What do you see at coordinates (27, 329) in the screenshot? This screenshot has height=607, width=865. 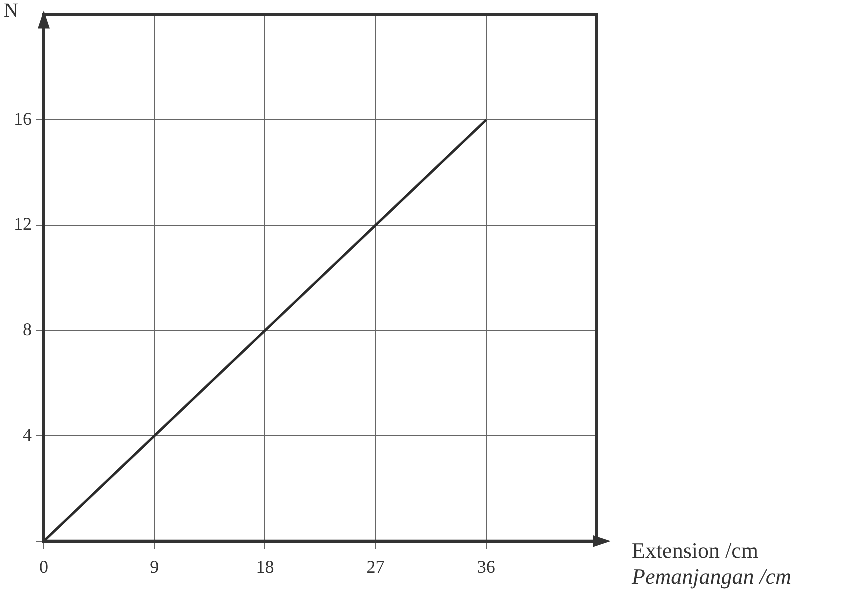 I see `y-tick-label: 8` at bounding box center [27, 329].